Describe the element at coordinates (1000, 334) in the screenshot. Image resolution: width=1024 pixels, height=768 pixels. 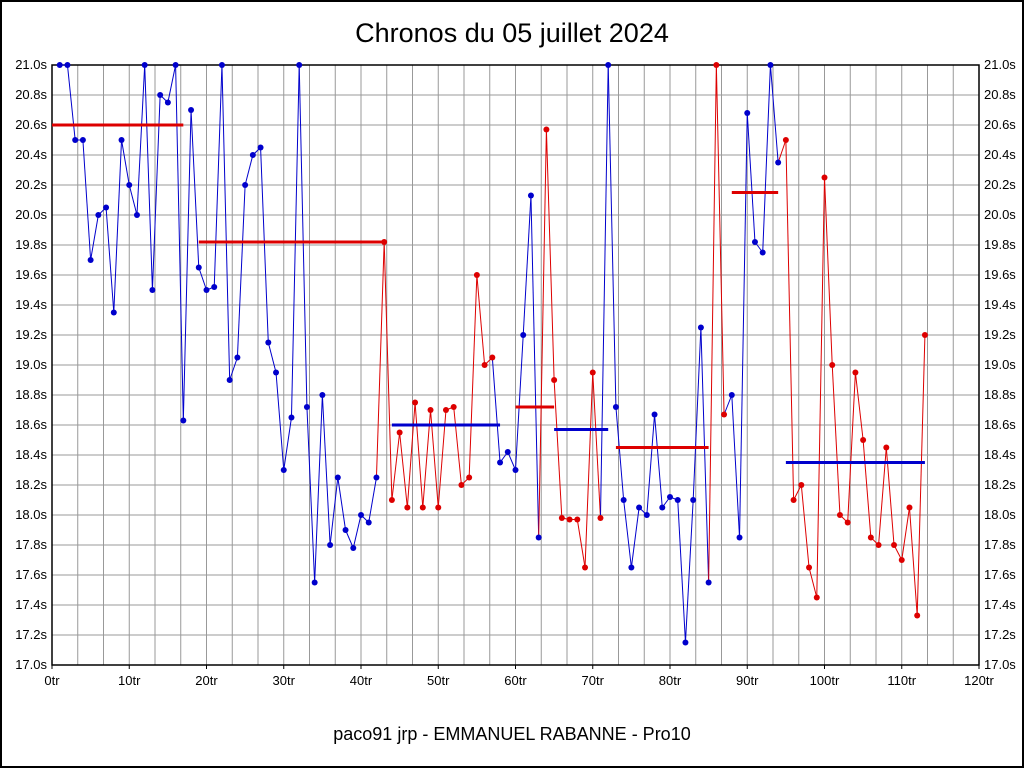
I see `y-axis-tick-label-right: 19.2s` at that location.